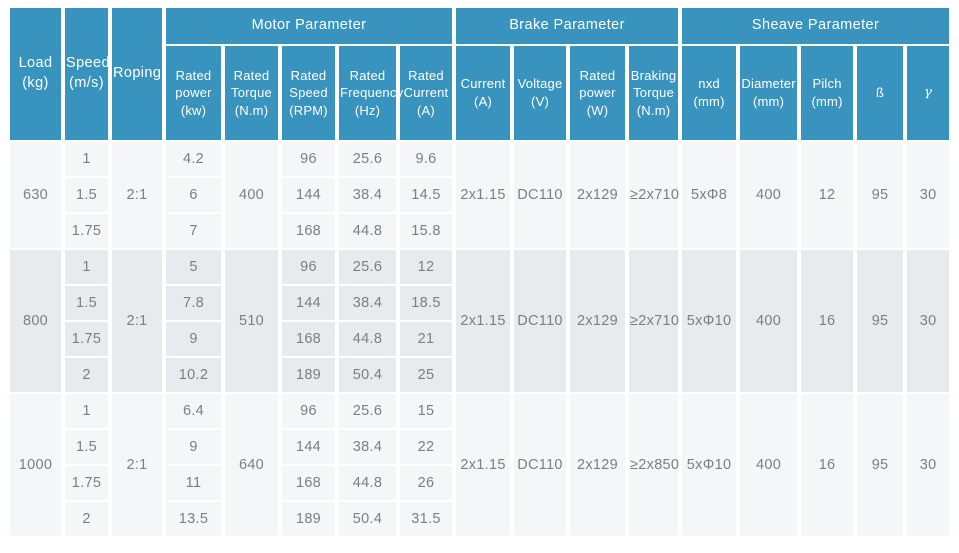  Describe the element at coordinates (193, 519) in the screenshot. I see `cell-rated-power: 13.5` at that location.